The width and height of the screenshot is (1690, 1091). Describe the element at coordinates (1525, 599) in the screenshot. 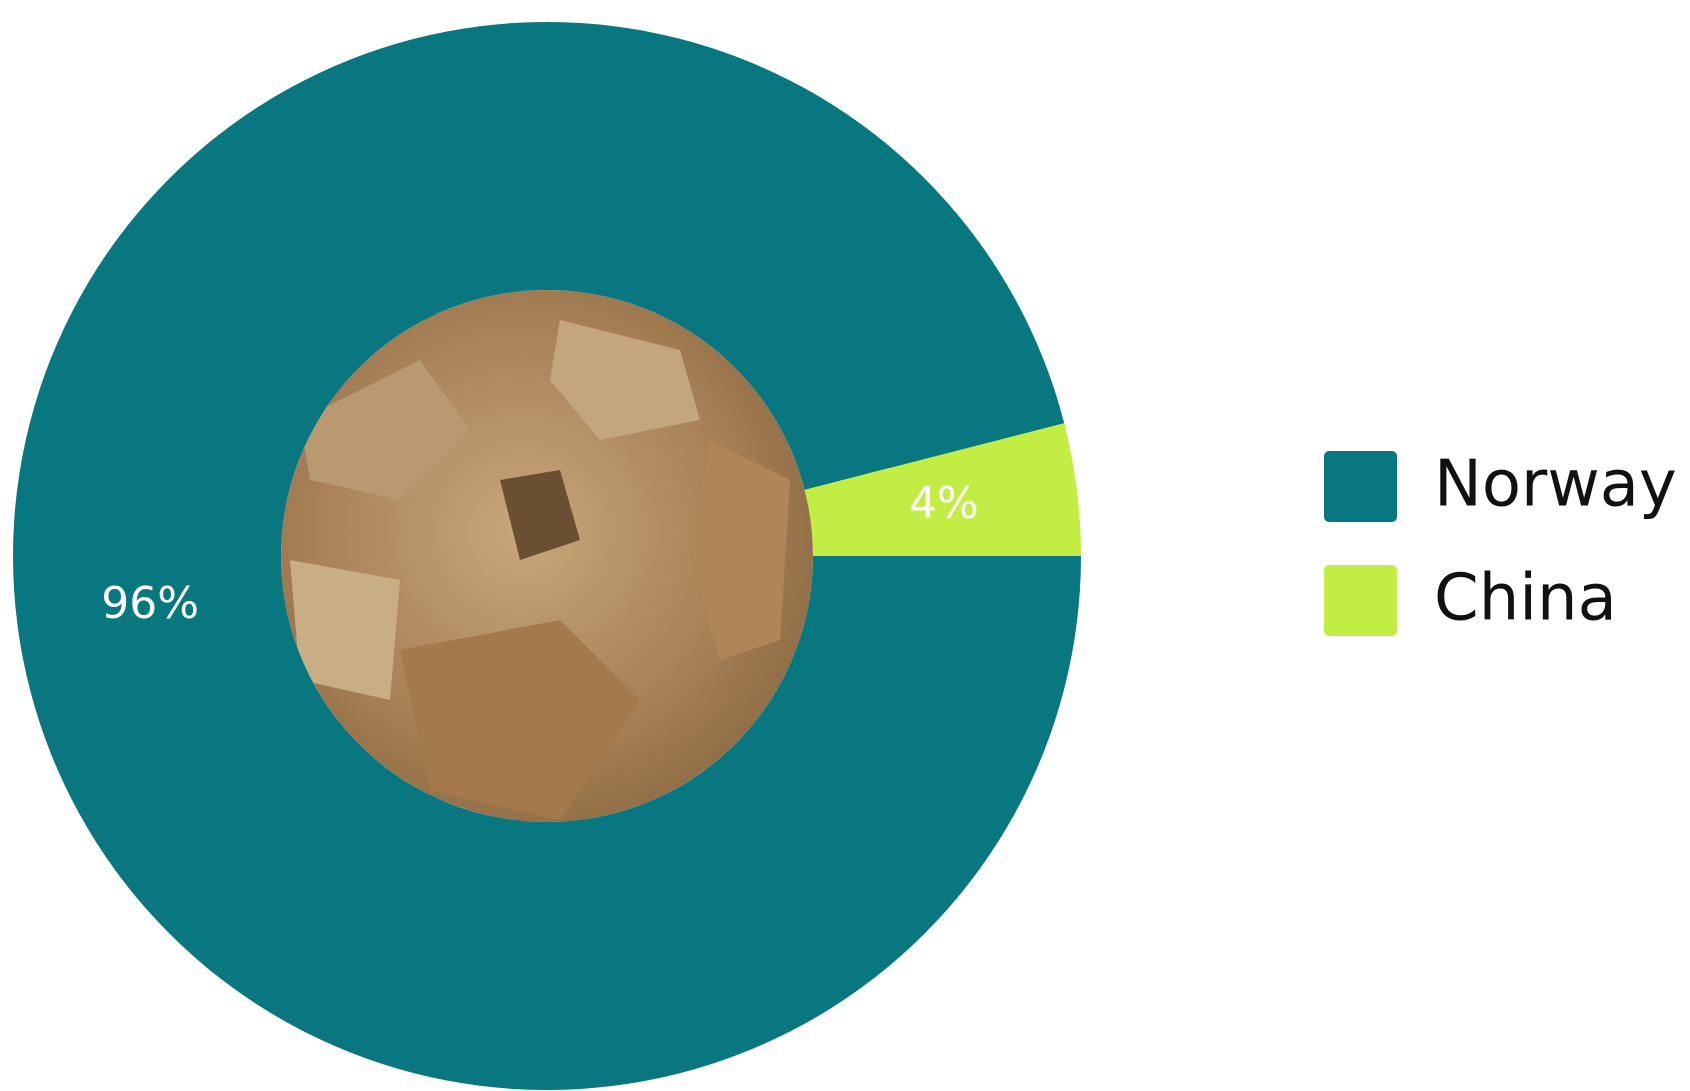

I see `legend-label: China` at that location.